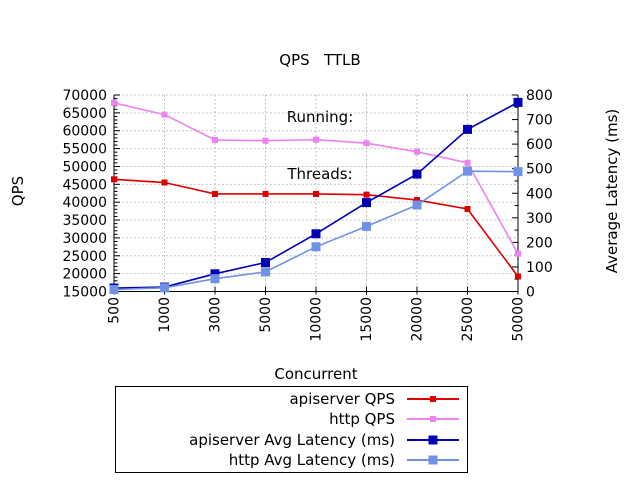 The width and height of the screenshot is (640, 480). I want to click on x-tick-label: 25000, so click(468, 319).